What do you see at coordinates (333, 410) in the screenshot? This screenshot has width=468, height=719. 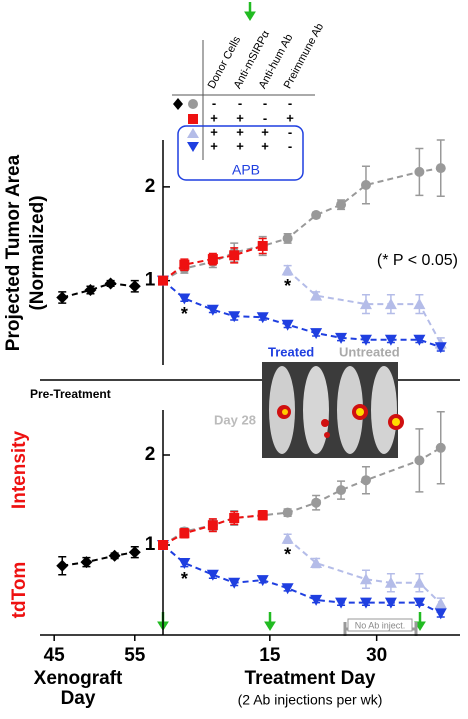 I see `mouse-photo` at bounding box center [333, 410].